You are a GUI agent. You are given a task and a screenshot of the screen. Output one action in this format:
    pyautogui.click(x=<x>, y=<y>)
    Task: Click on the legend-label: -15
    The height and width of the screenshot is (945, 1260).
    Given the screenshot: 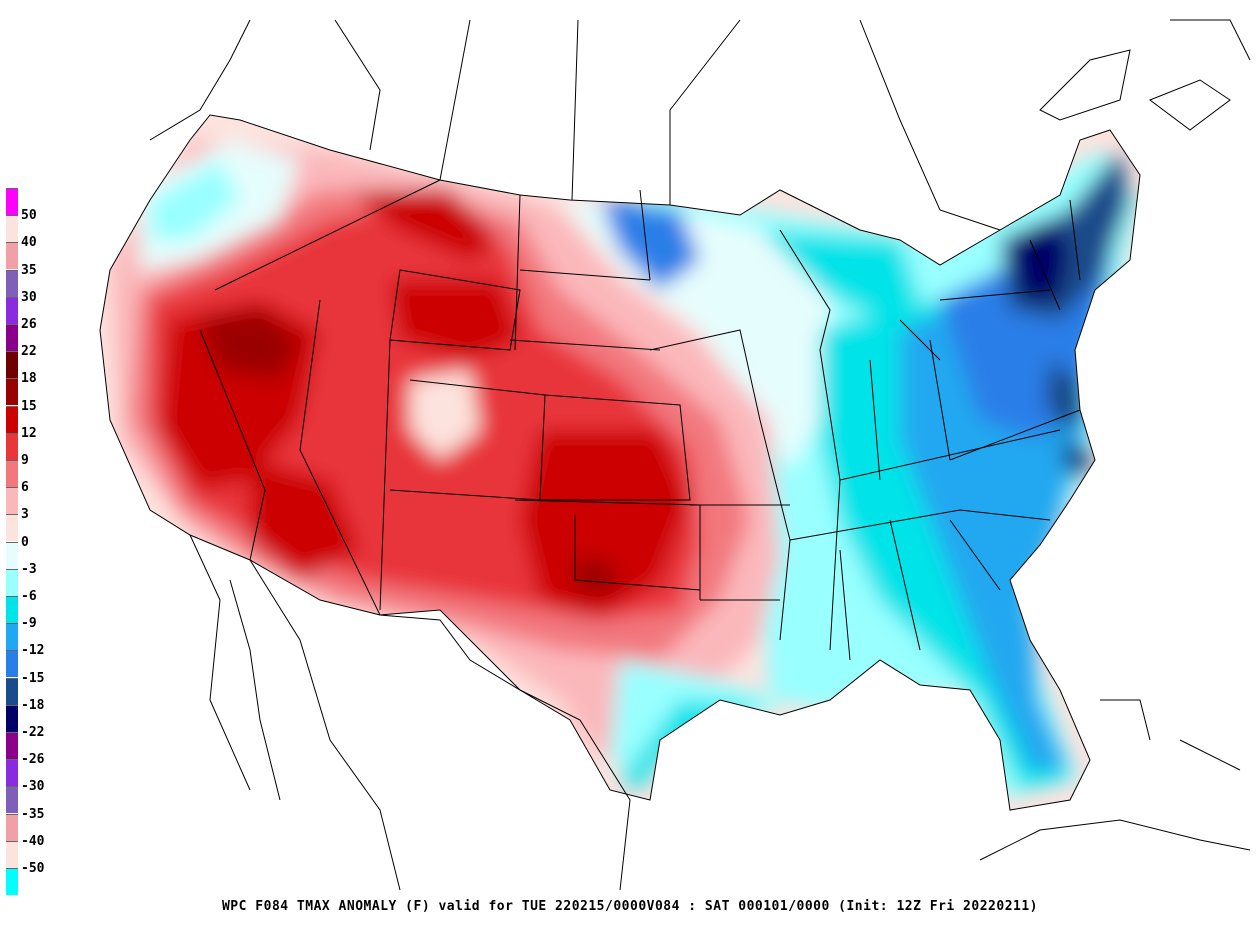 What is the action you would take?
    pyautogui.click(x=33, y=678)
    